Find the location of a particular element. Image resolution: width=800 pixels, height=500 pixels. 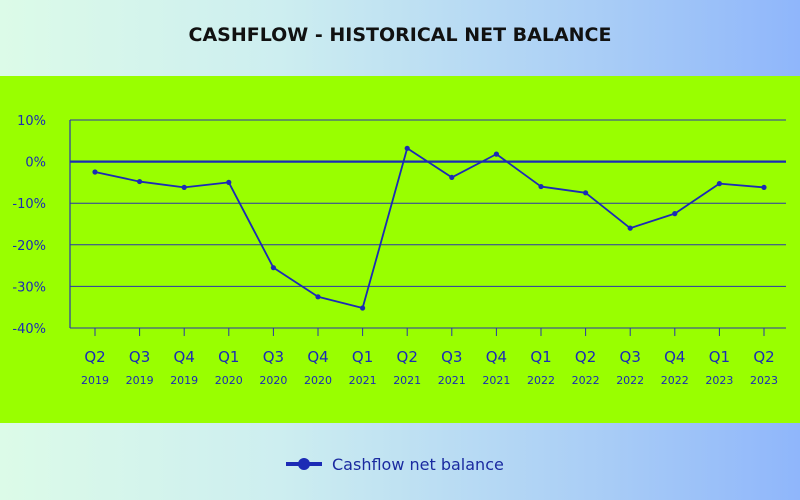

y-tick-label: -10% is located at coordinates (29, 204).